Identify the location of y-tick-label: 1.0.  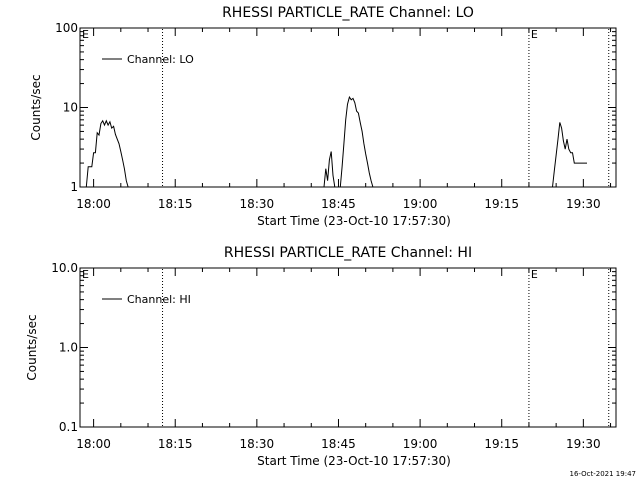
(68, 348).